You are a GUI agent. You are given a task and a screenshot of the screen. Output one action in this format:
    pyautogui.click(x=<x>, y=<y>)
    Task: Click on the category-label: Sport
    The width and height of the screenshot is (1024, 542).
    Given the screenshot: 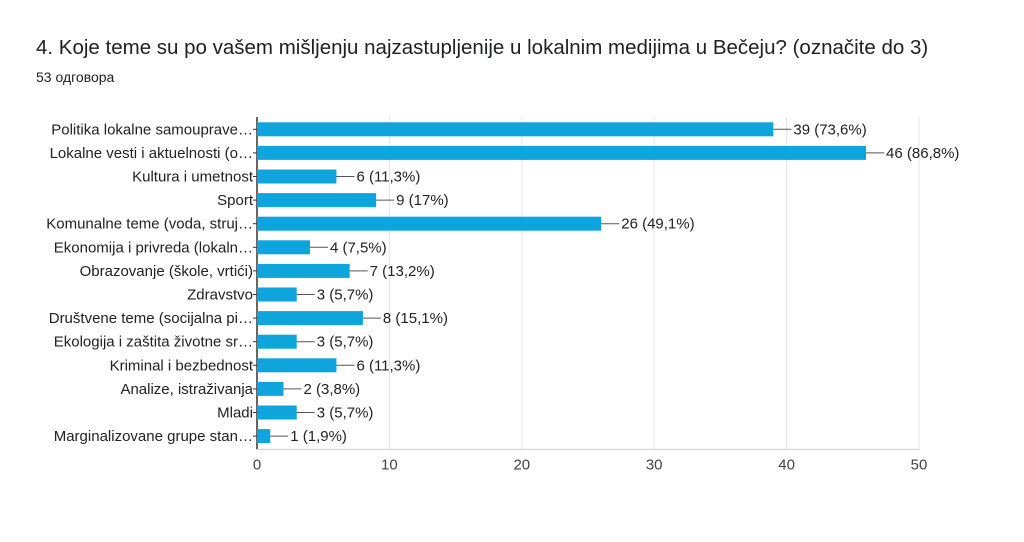 What is the action you would take?
    pyautogui.click(x=235, y=200)
    